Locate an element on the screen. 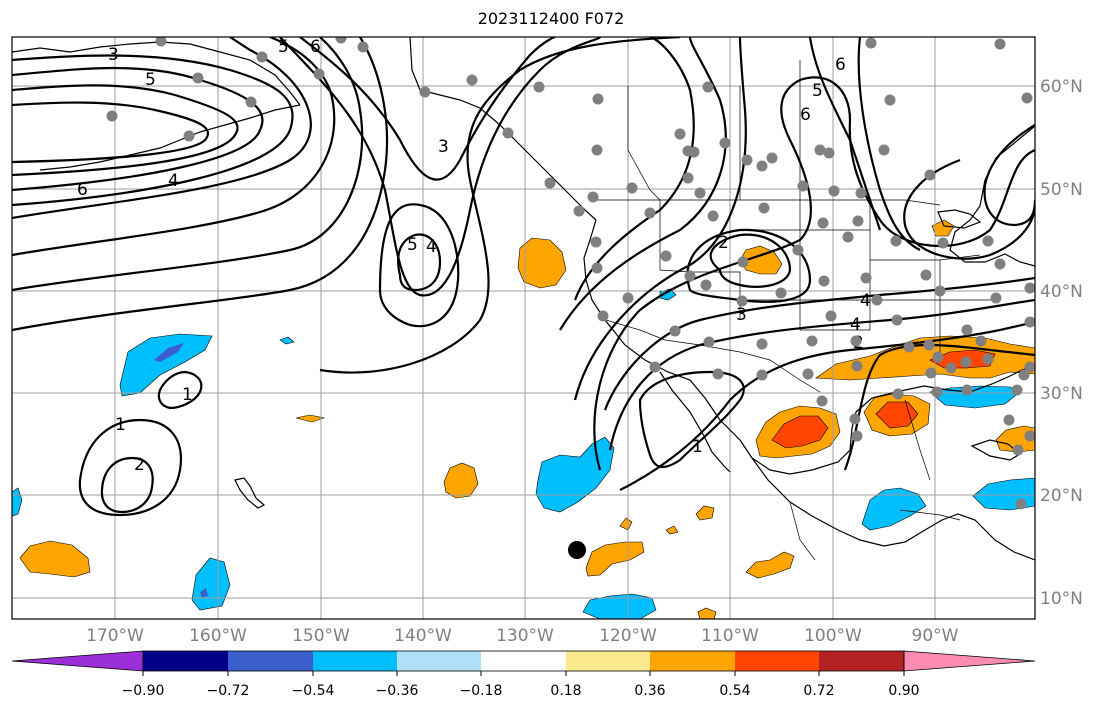 The height and width of the screenshot is (710, 1102). latitude-labels: 60°N 50°N 40°N 30°N 20°N 10°N is located at coordinates (1061, 343).